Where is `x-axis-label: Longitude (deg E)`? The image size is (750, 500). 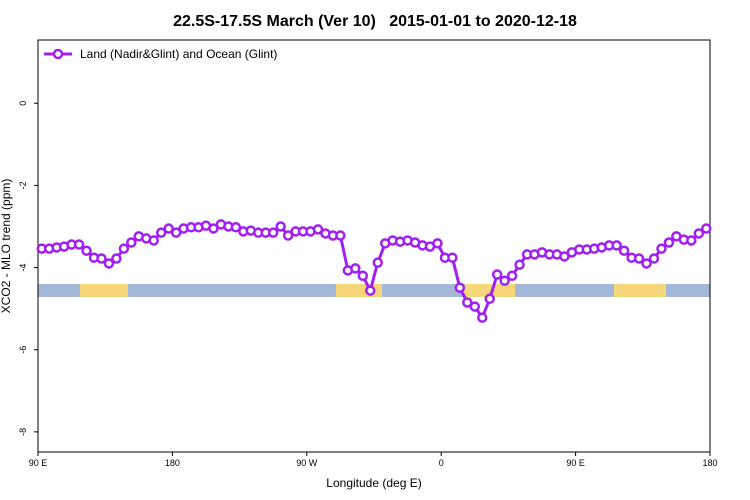 x-axis-label: Longitude (deg E) is located at coordinates (373, 483).